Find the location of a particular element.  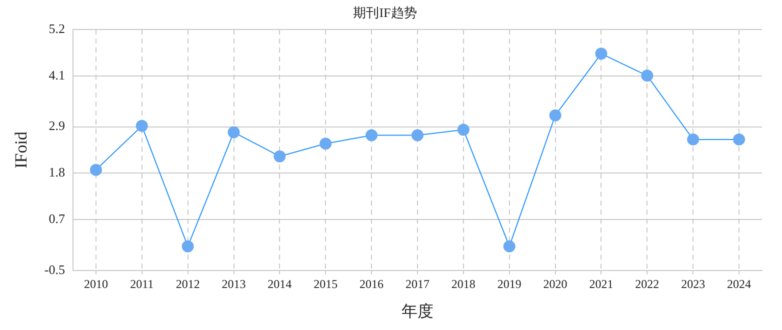

y-tick-label: 4.1 is located at coordinates (56, 74).